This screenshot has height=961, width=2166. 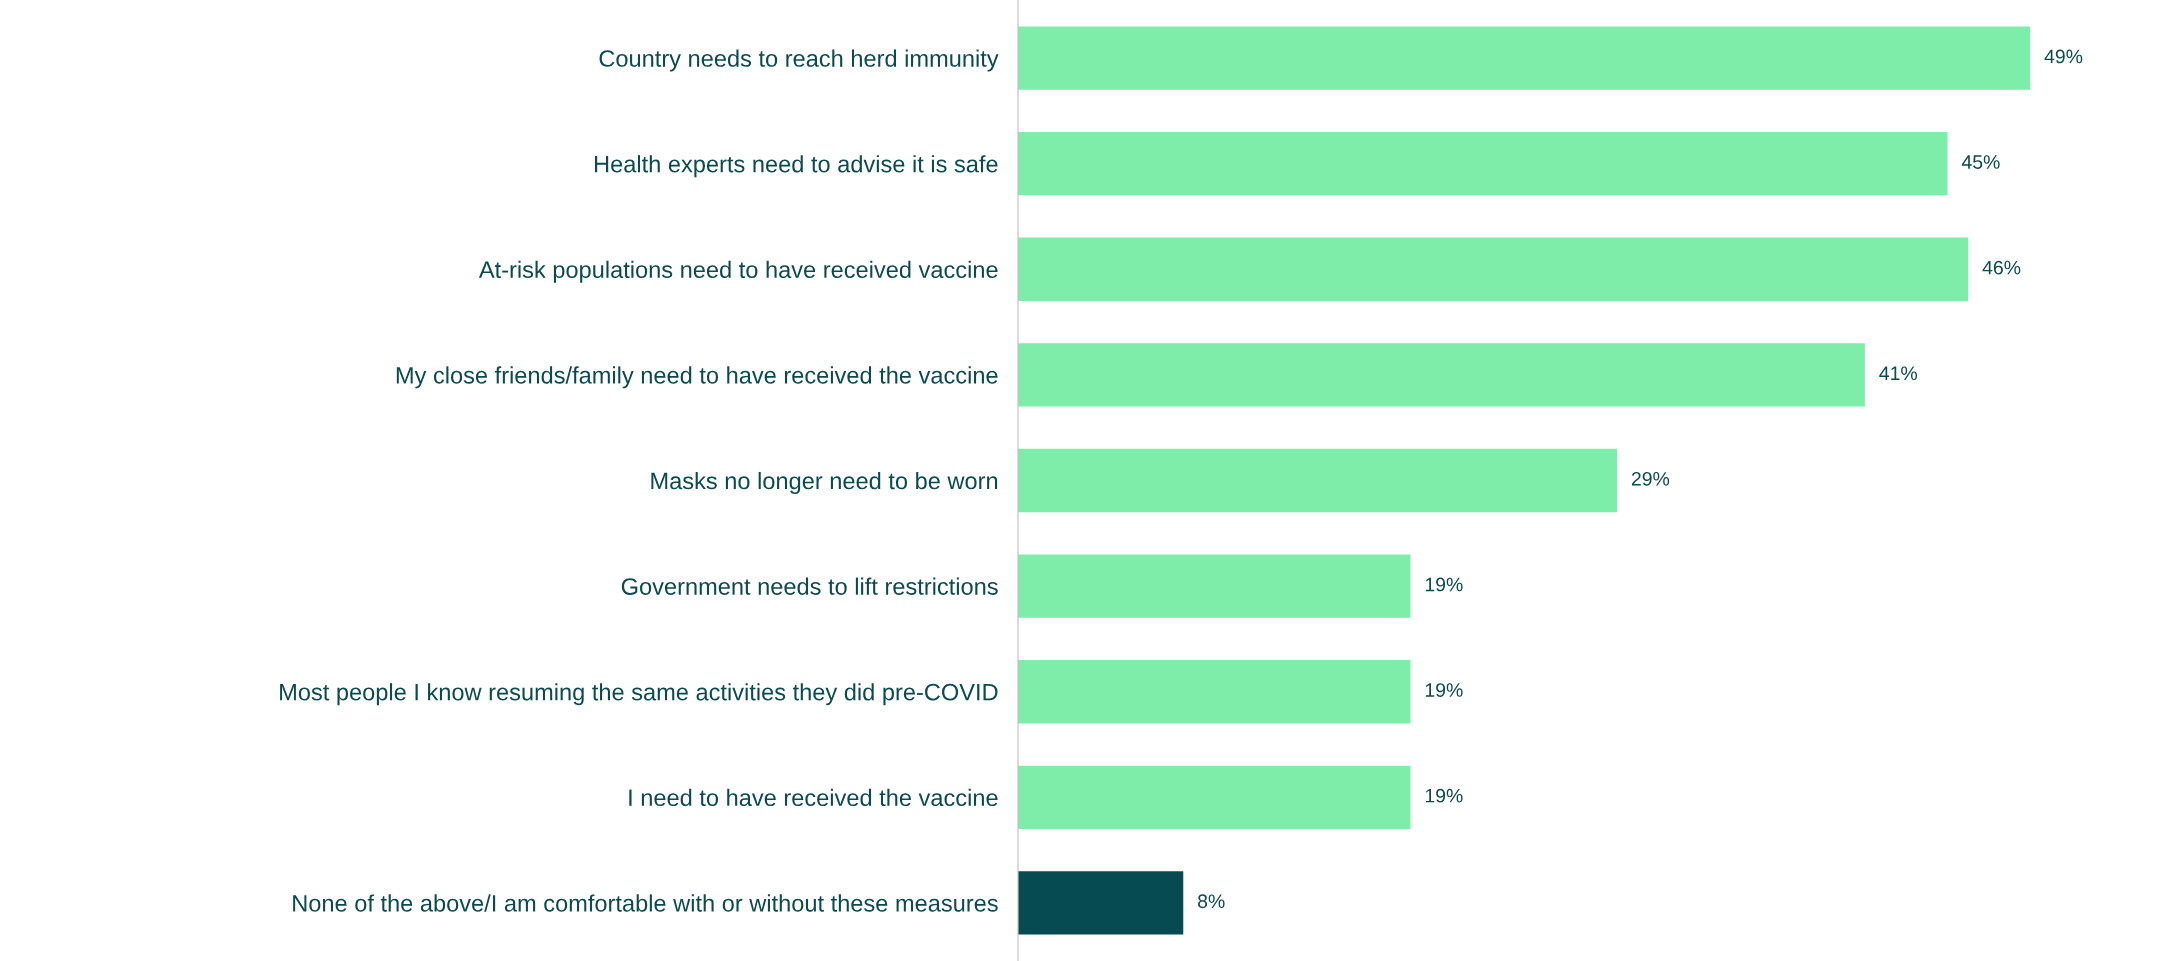 I want to click on data-label: 41%, so click(x=1898, y=373).